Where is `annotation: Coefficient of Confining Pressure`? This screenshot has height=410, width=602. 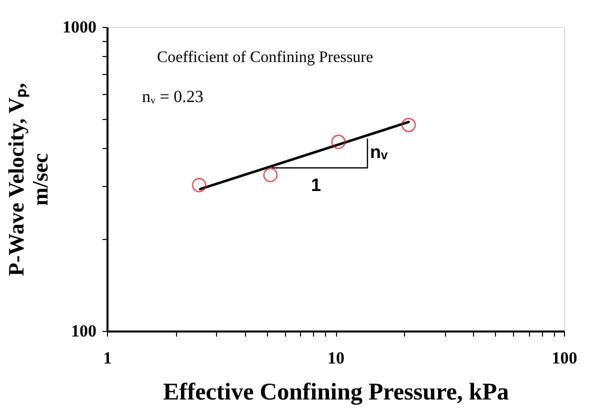
annotation: Coefficient of Confining Pressure is located at coordinates (265, 57).